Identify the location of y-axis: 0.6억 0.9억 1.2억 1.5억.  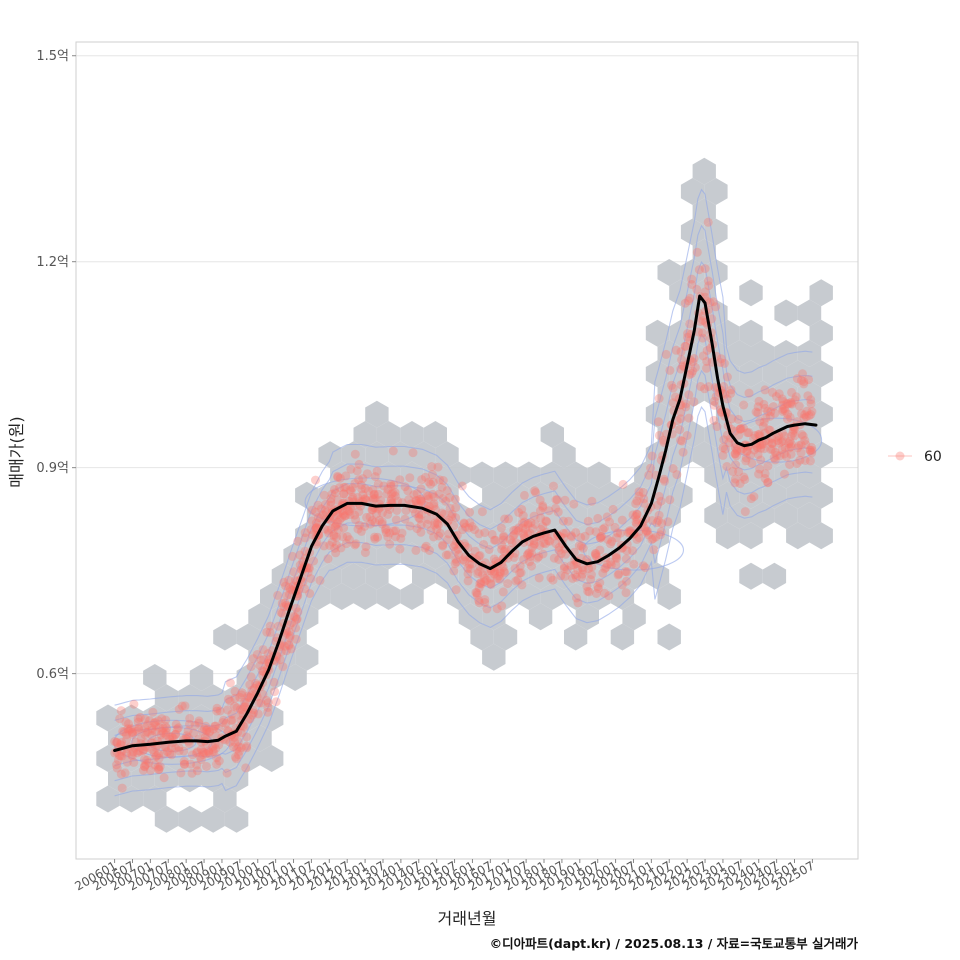
(56, 365).